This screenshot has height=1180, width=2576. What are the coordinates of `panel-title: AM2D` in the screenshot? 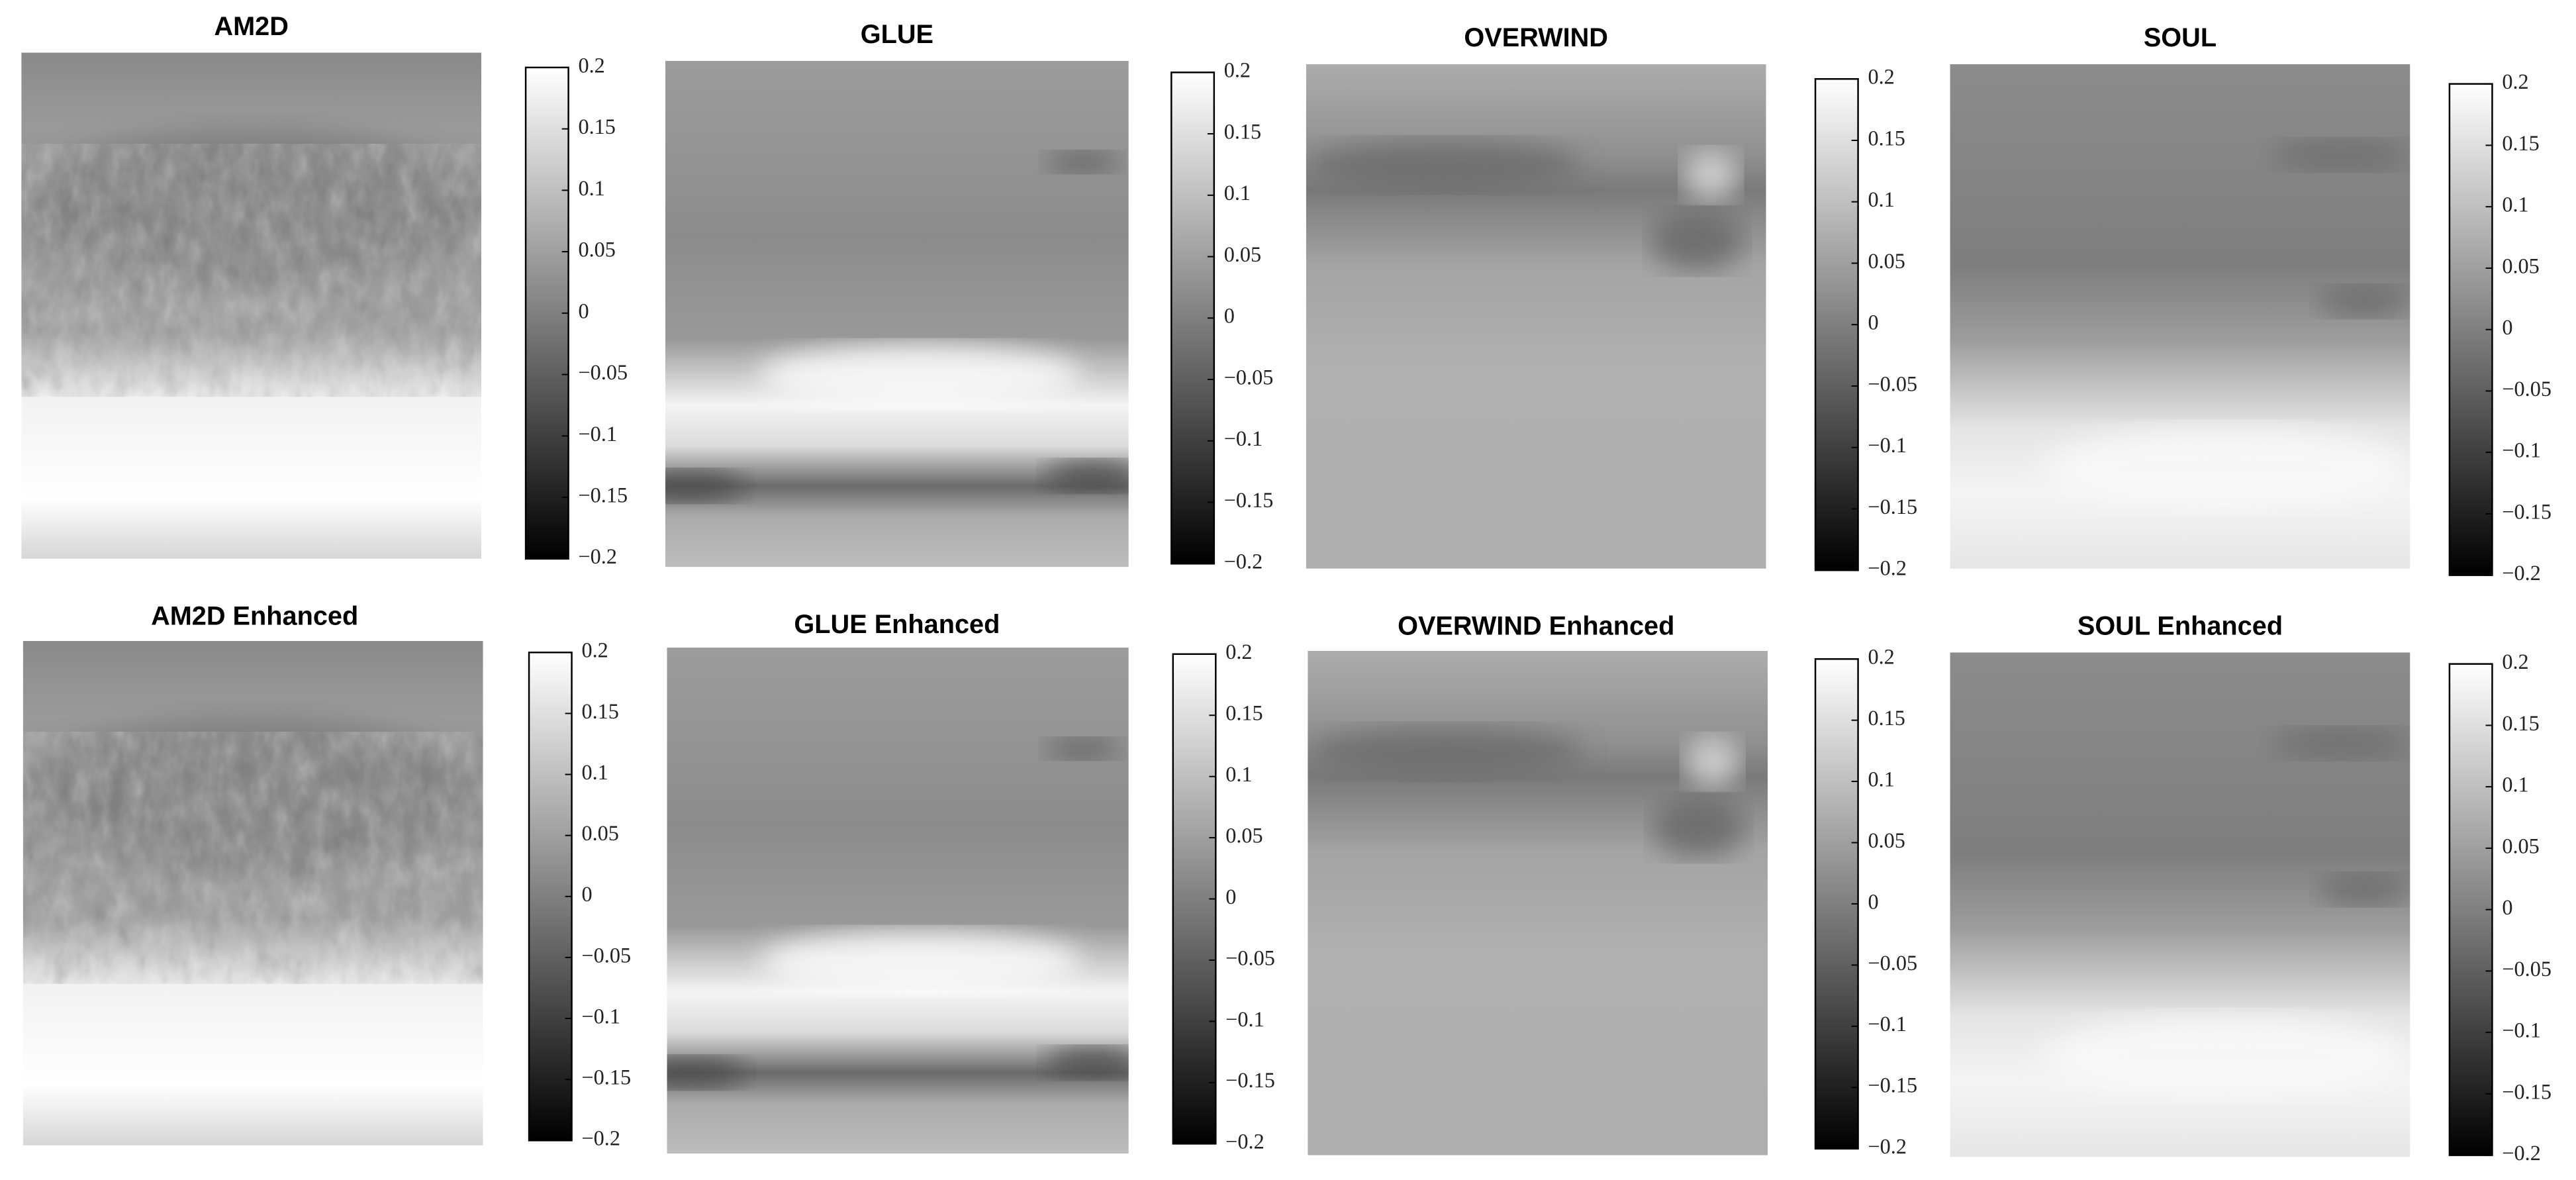 It's located at (251, 26).